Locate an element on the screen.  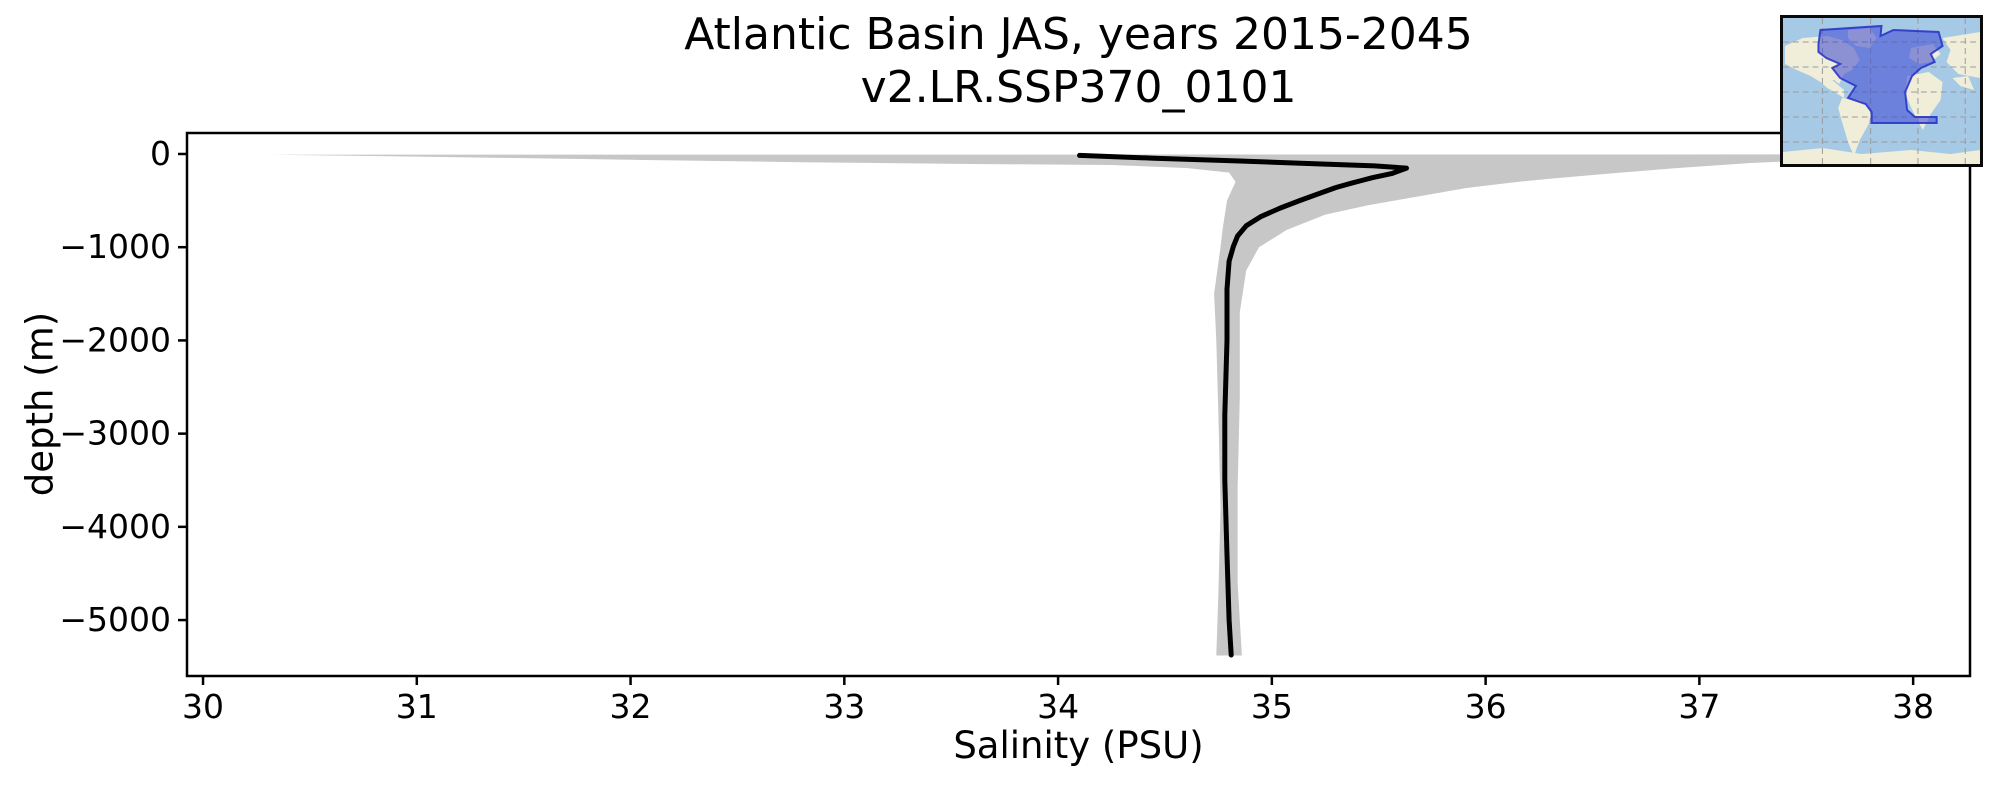
x-tick-label: 37 is located at coordinates (1699, 706).